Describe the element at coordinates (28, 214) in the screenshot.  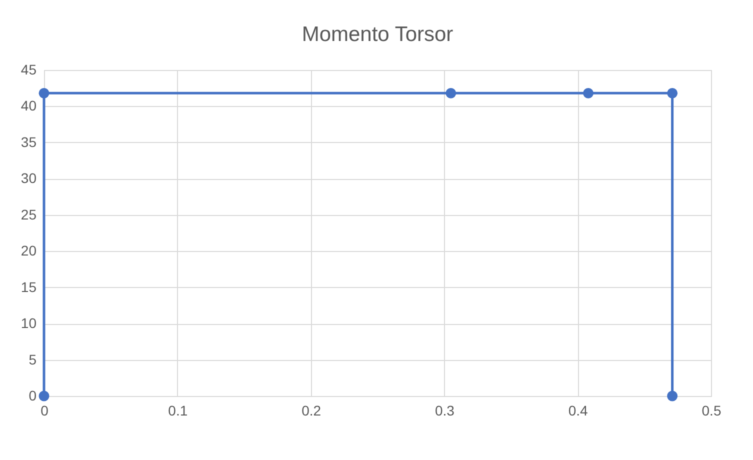
I see `y-tick-label: 25` at that location.